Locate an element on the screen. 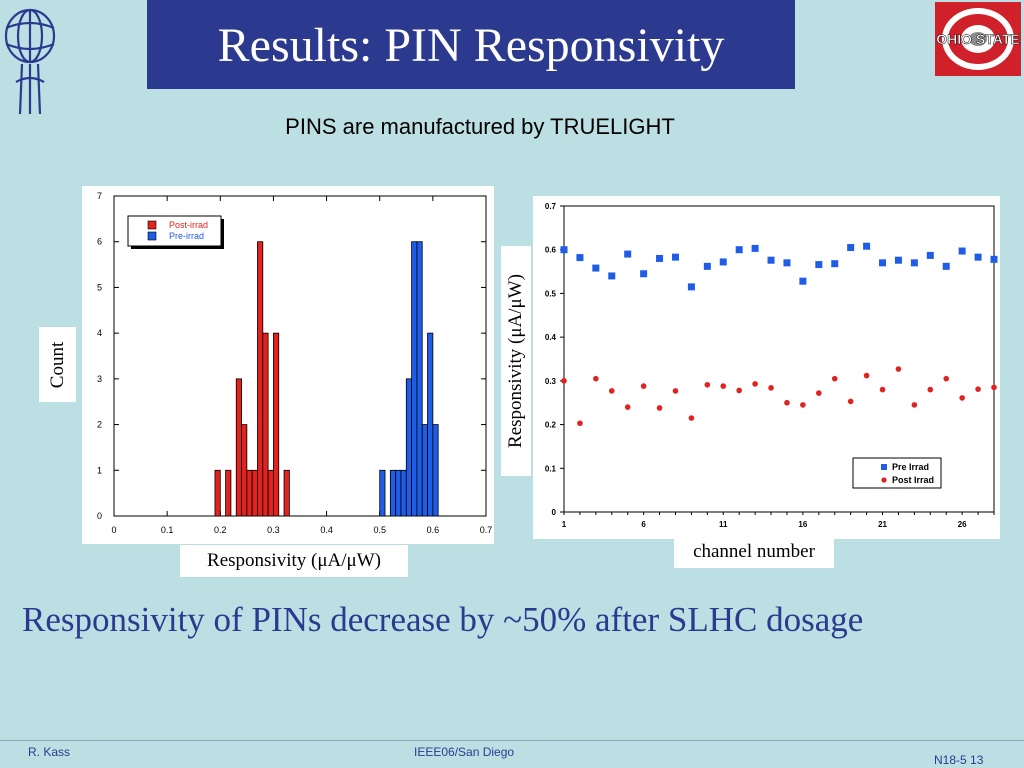 The height and width of the screenshot is (768, 1024). histogram-y-tick-label: 3 is located at coordinates (99, 379).